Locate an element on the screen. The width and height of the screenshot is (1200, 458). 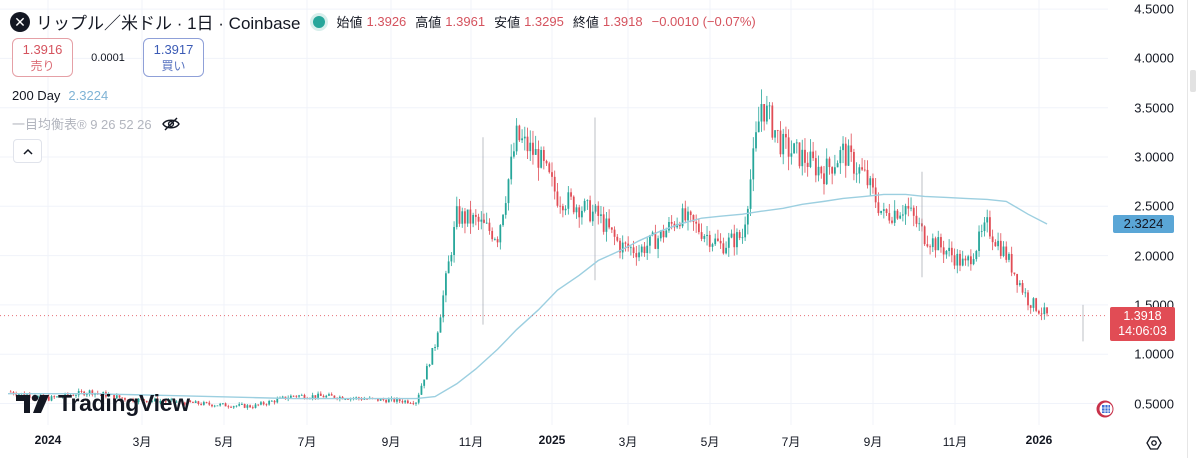
buy-button: 1.3917 買い is located at coordinates (173, 57).